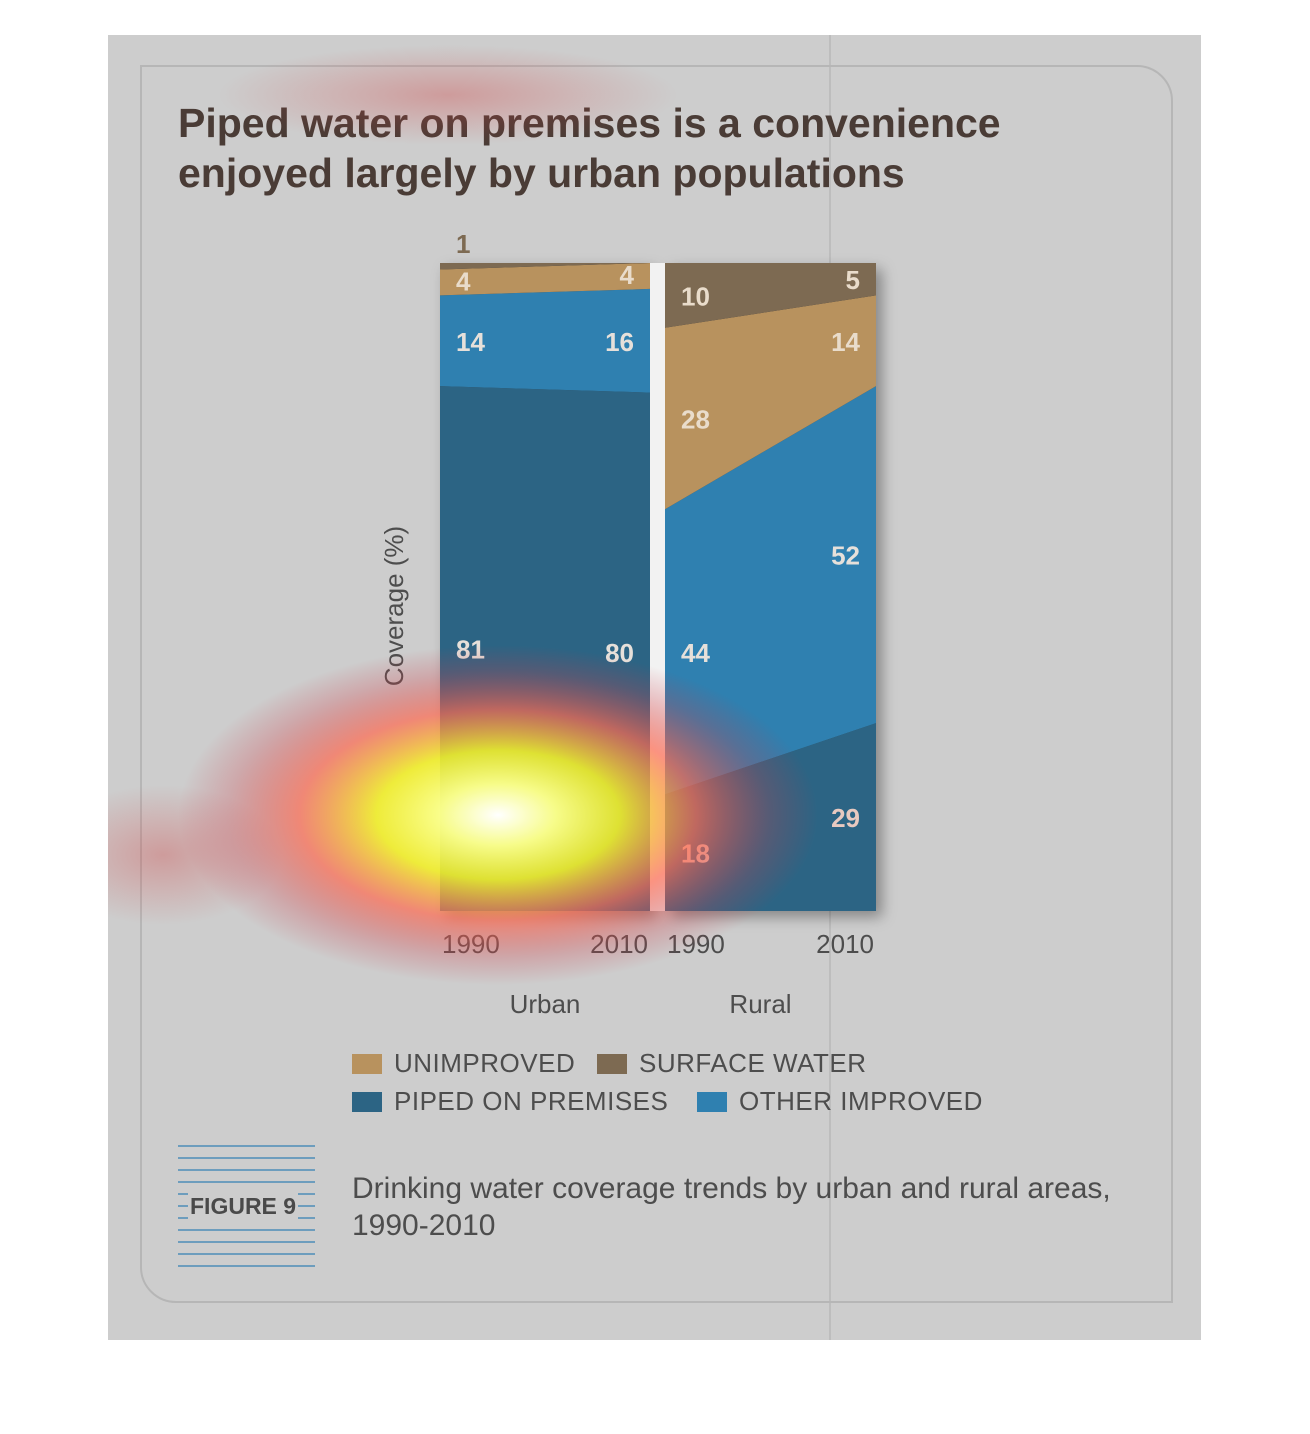 The height and width of the screenshot is (1434, 1310). What do you see at coordinates (712, 1101) in the screenshot?
I see `legend-swatch-other-improved` at bounding box center [712, 1101].